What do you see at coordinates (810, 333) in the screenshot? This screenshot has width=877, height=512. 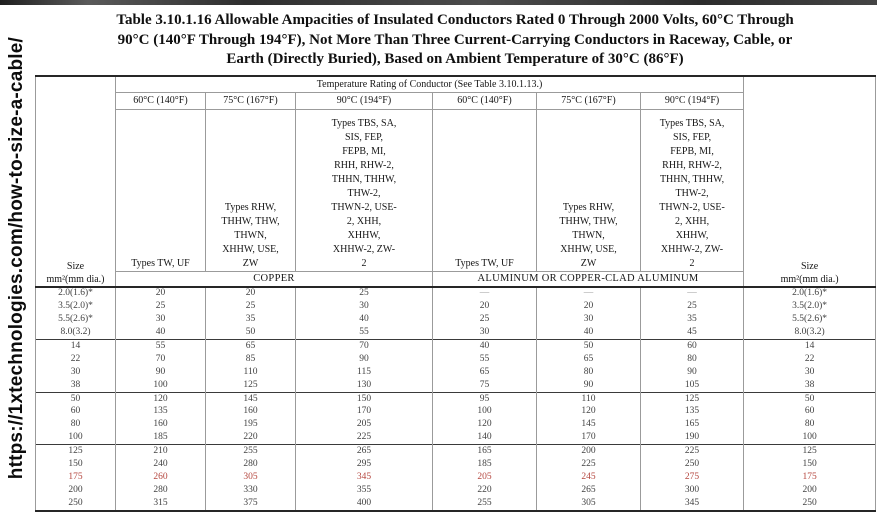 I see `size-cell: 8.0(3.2)` at bounding box center [810, 333].